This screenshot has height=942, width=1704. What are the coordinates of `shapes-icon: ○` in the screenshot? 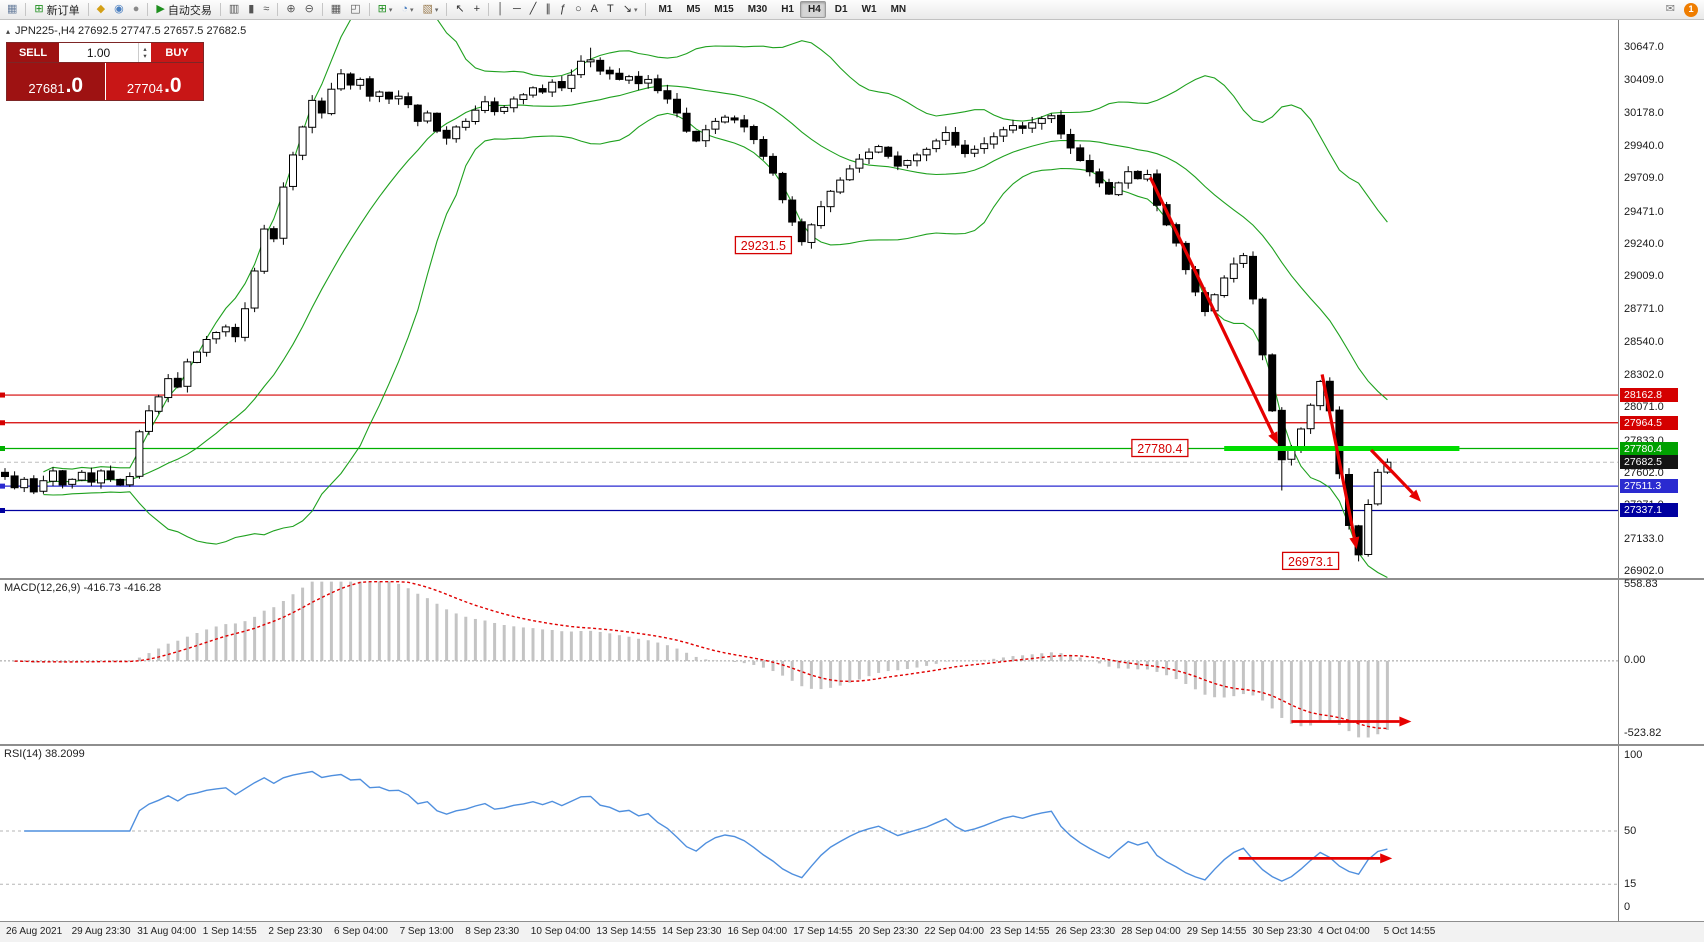 It's located at (578, 9).